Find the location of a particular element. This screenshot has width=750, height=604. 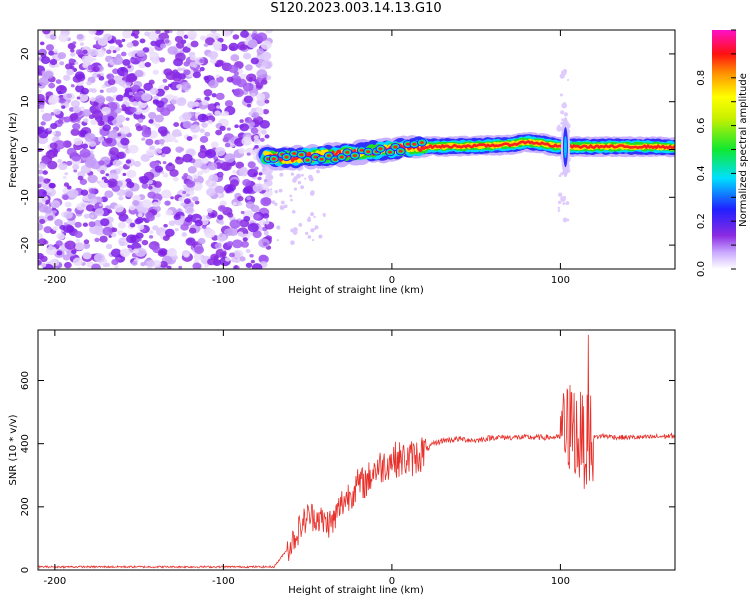

colorbar-tick-label: 0.4 is located at coordinates (701, 173).